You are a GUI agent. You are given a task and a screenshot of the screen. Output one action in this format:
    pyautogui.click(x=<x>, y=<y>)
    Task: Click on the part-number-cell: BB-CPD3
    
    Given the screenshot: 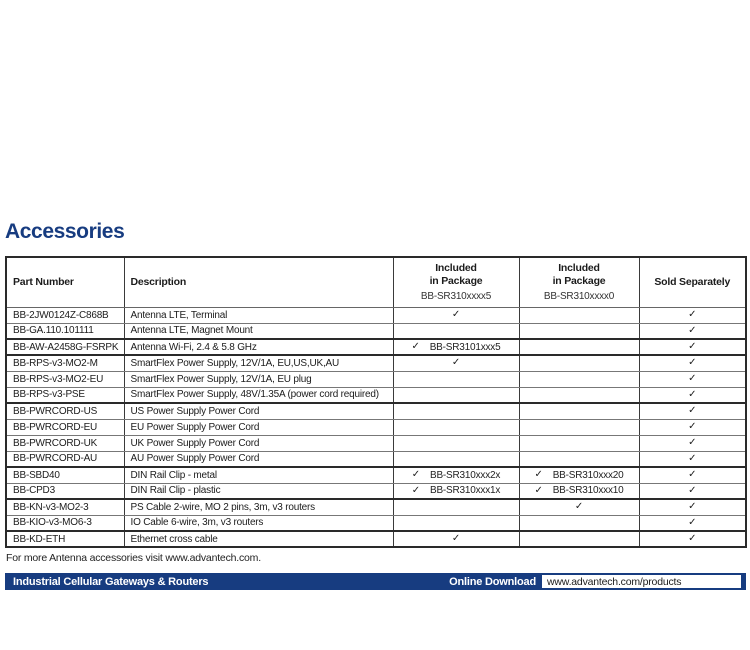 What is the action you would take?
    pyautogui.click(x=65, y=491)
    